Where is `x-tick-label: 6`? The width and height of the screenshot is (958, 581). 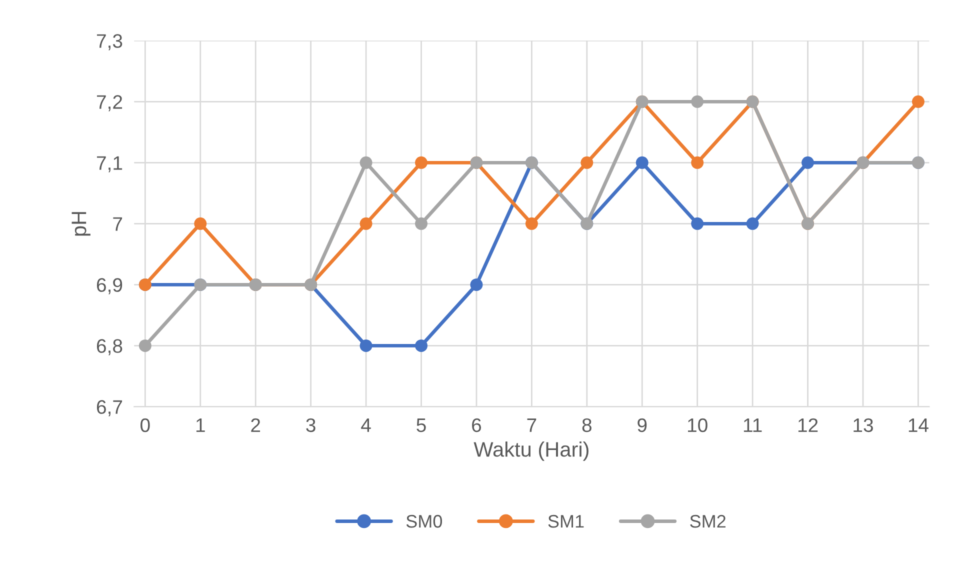
x-tick-label: 6 is located at coordinates (477, 425).